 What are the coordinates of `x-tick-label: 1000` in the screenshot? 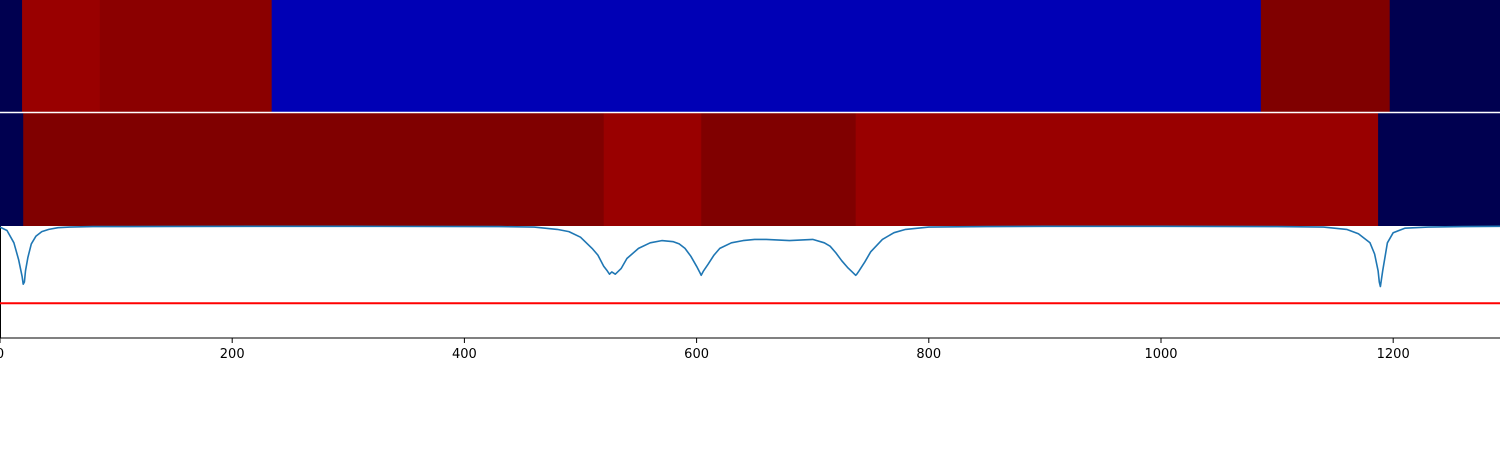 It's located at (1160, 354).